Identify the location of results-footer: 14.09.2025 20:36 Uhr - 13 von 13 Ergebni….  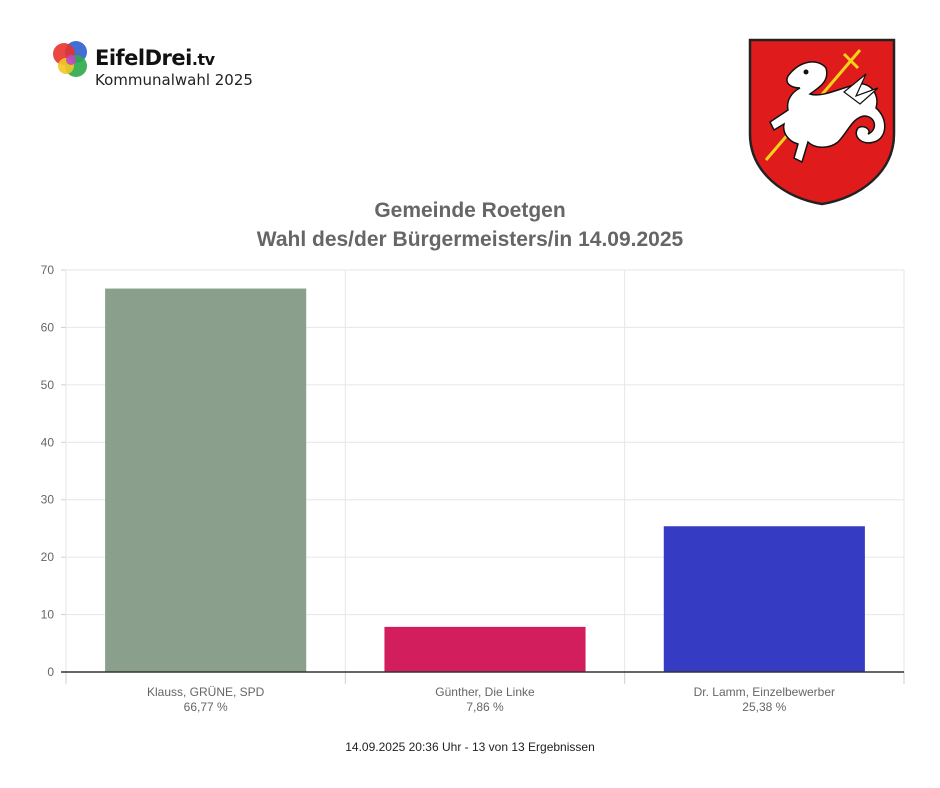
(470, 747).